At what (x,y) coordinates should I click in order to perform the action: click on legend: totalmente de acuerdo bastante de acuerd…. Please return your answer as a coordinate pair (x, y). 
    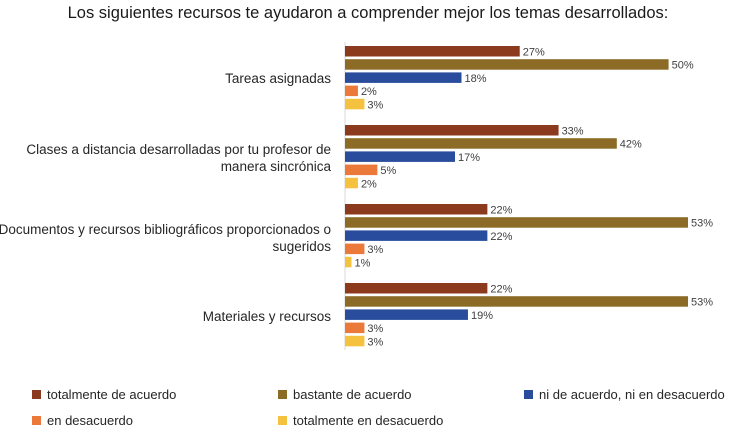
    Looking at the image, I should click on (368, 406).